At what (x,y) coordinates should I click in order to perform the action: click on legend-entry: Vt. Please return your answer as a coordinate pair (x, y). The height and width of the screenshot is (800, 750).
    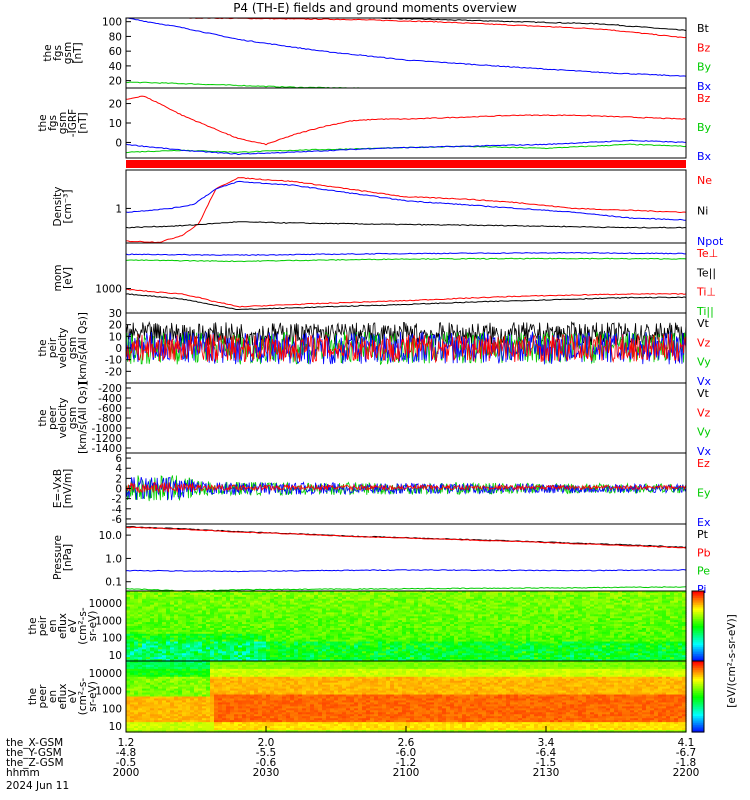
    Looking at the image, I should click on (703, 393).